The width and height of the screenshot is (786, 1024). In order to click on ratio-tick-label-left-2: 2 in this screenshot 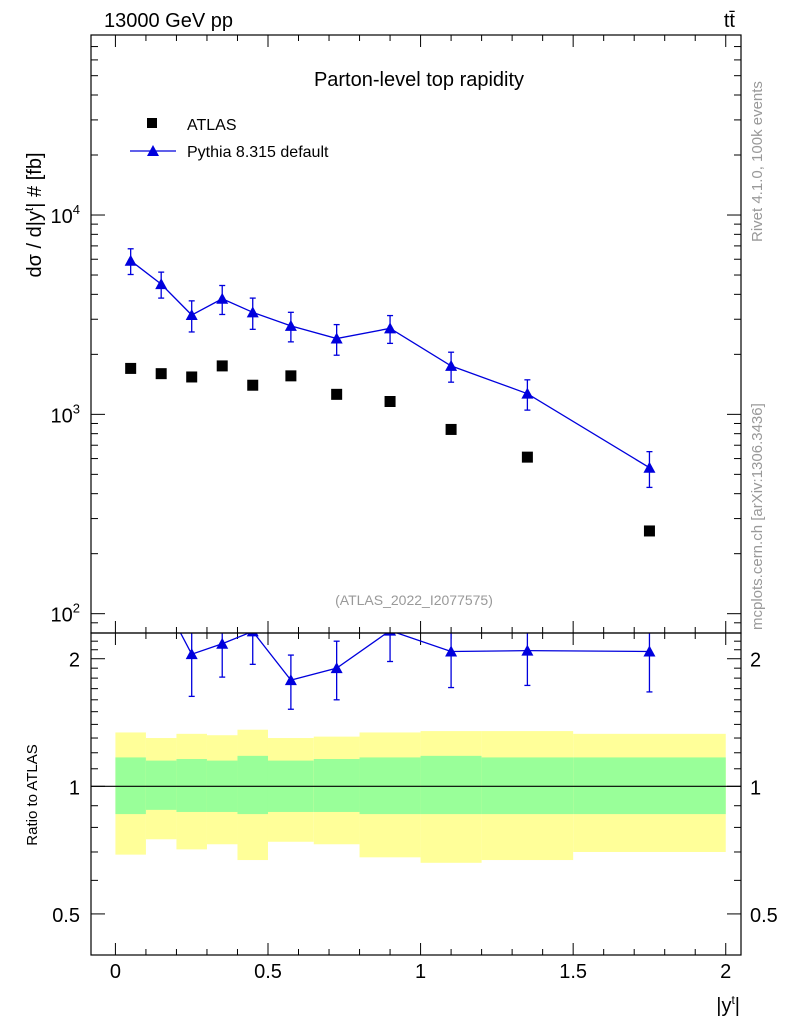, I will do `click(74, 661)`.